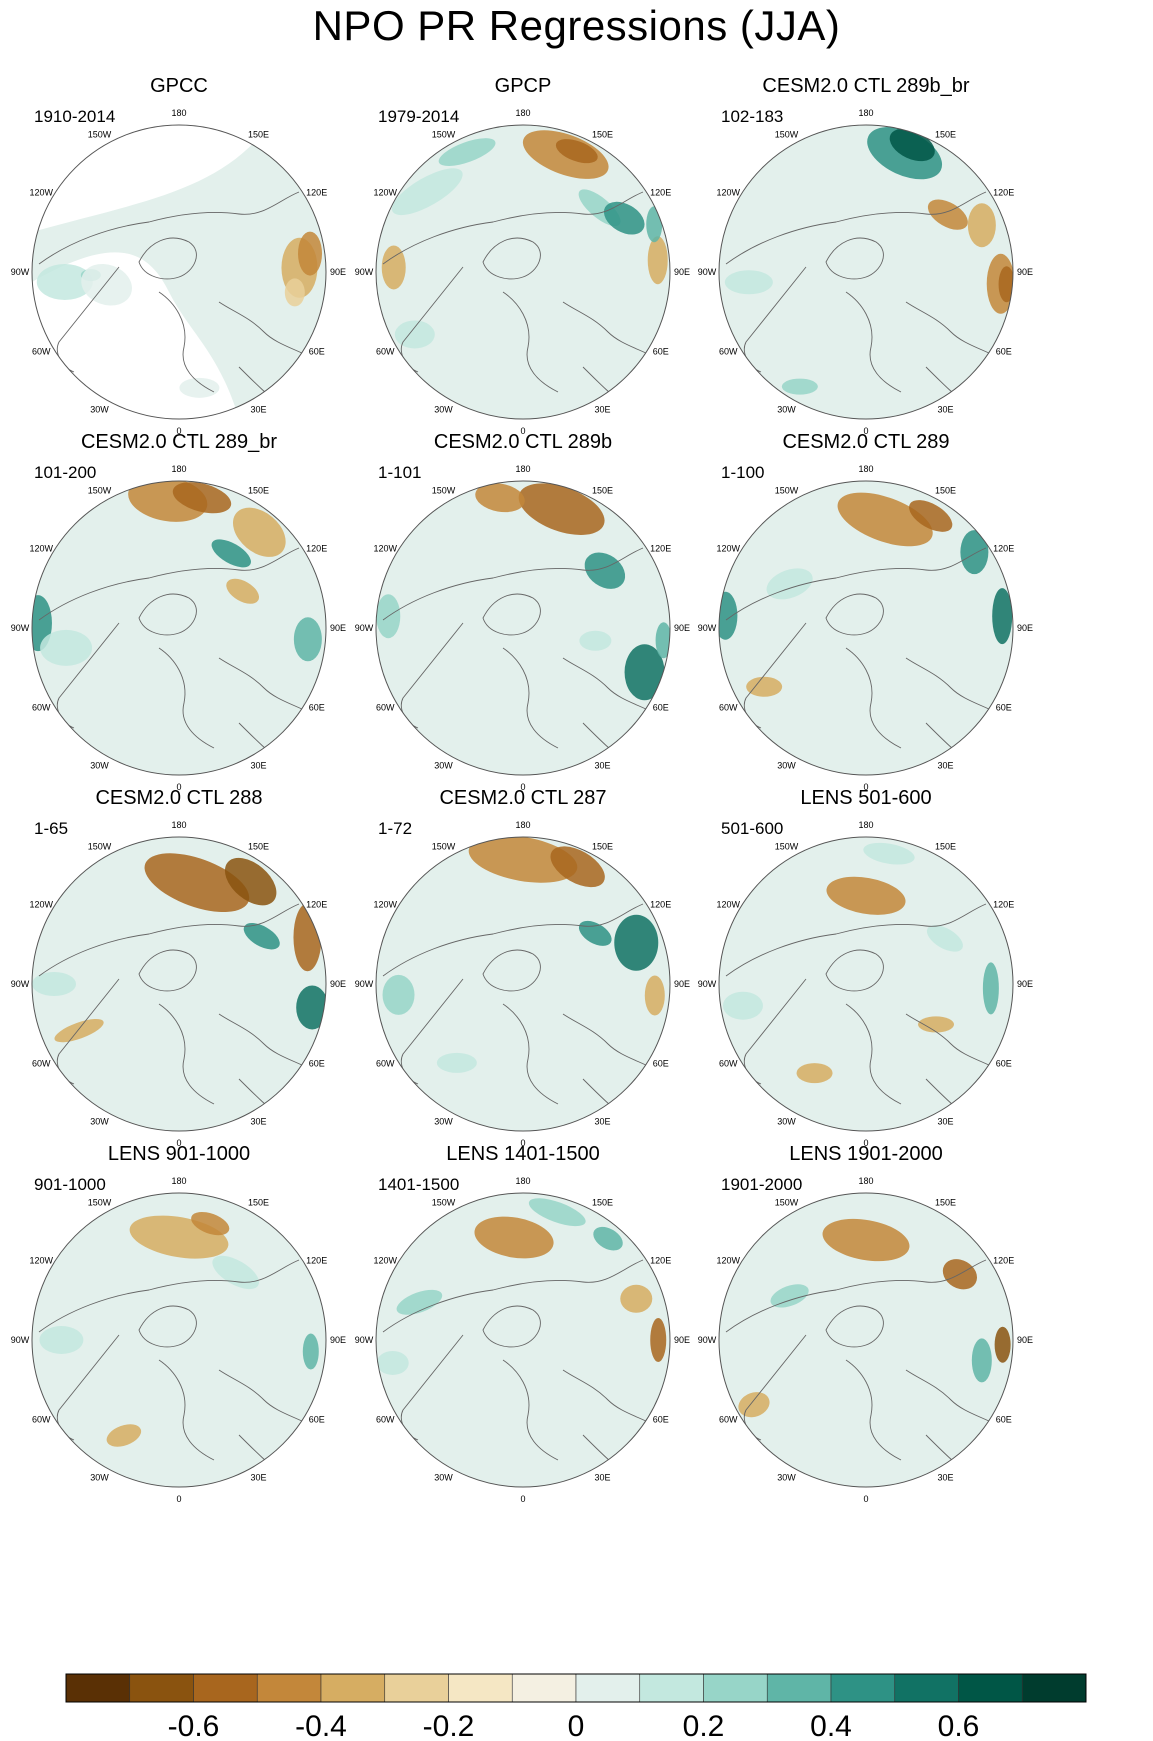 The height and width of the screenshot is (1741, 1153). What do you see at coordinates (959, 1725) in the screenshot?
I see `colorbar-tick-label: 0.6` at bounding box center [959, 1725].